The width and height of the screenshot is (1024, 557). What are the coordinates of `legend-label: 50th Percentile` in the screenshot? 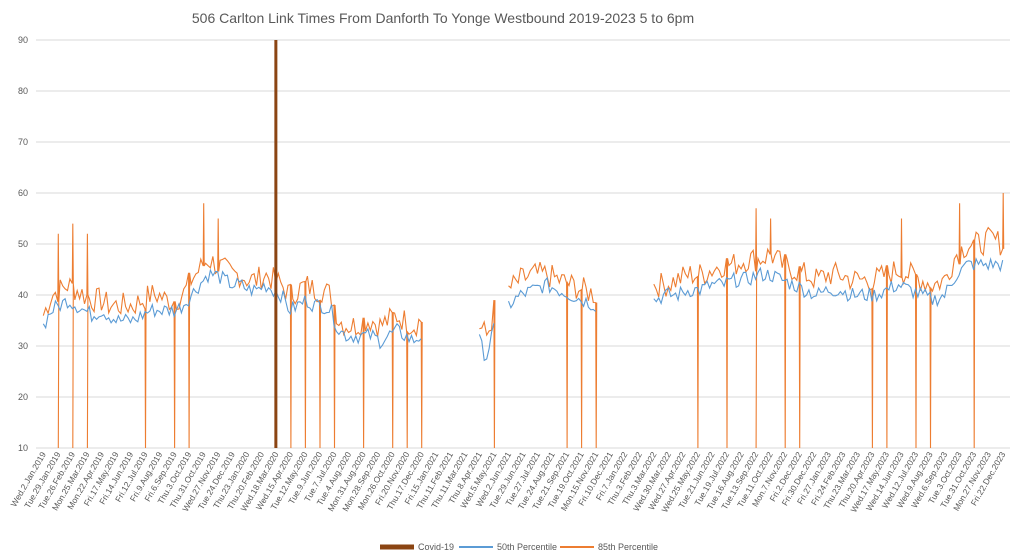 It's located at (527, 547).